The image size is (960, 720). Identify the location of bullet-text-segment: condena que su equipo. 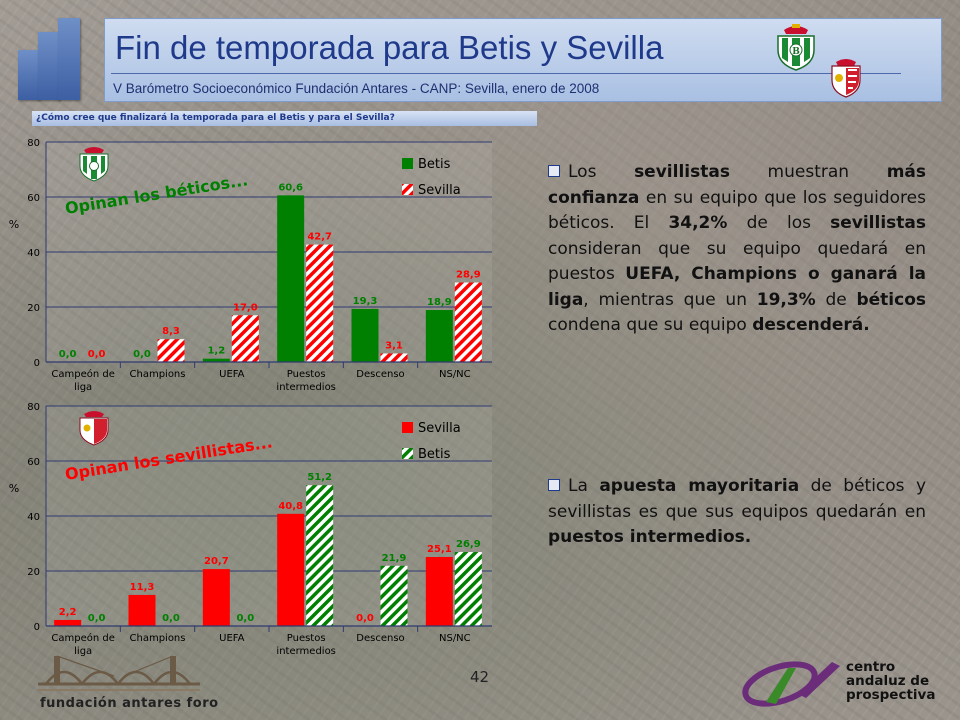
(650, 325).